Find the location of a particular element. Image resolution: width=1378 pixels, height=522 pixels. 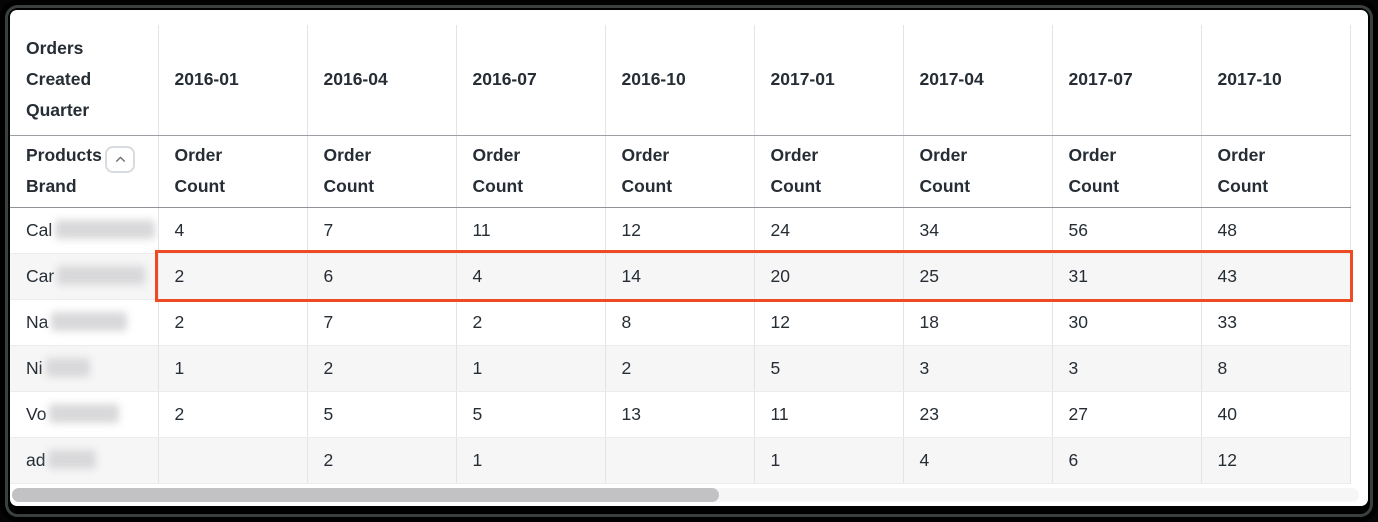

column-header-quarter: 2016-01 is located at coordinates (233, 80).